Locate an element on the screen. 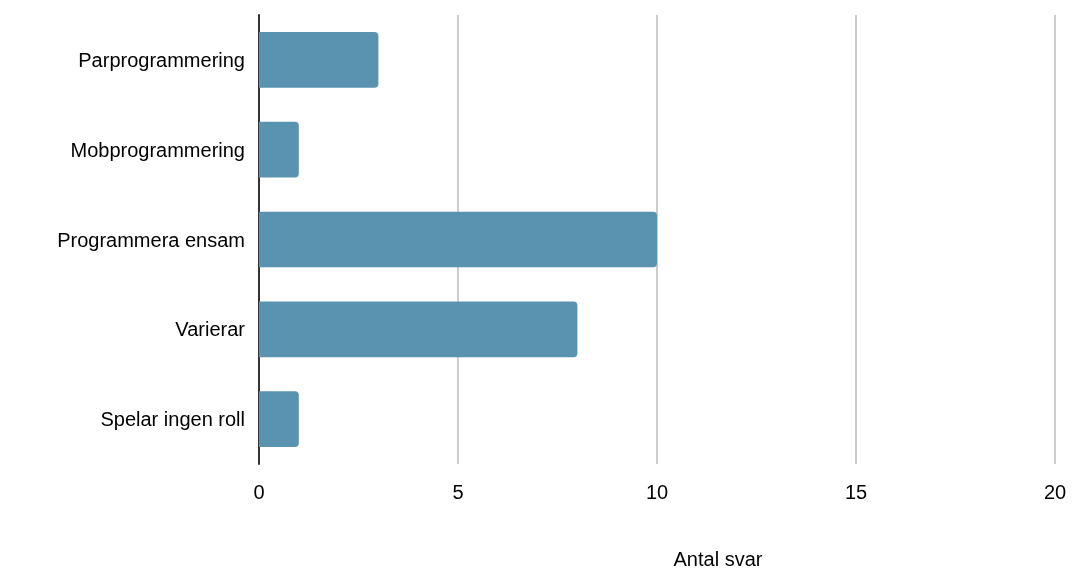 The height and width of the screenshot is (582, 1078). x-tick-label: 5 is located at coordinates (458, 492).